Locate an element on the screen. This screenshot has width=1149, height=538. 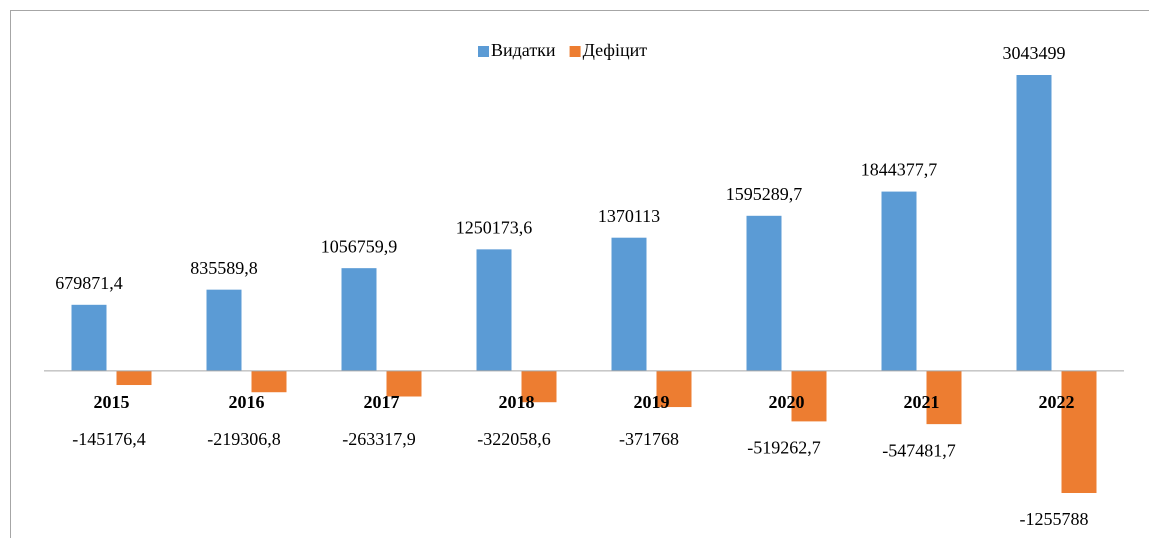
x-tick-label: 2021 is located at coordinates (922, 402).